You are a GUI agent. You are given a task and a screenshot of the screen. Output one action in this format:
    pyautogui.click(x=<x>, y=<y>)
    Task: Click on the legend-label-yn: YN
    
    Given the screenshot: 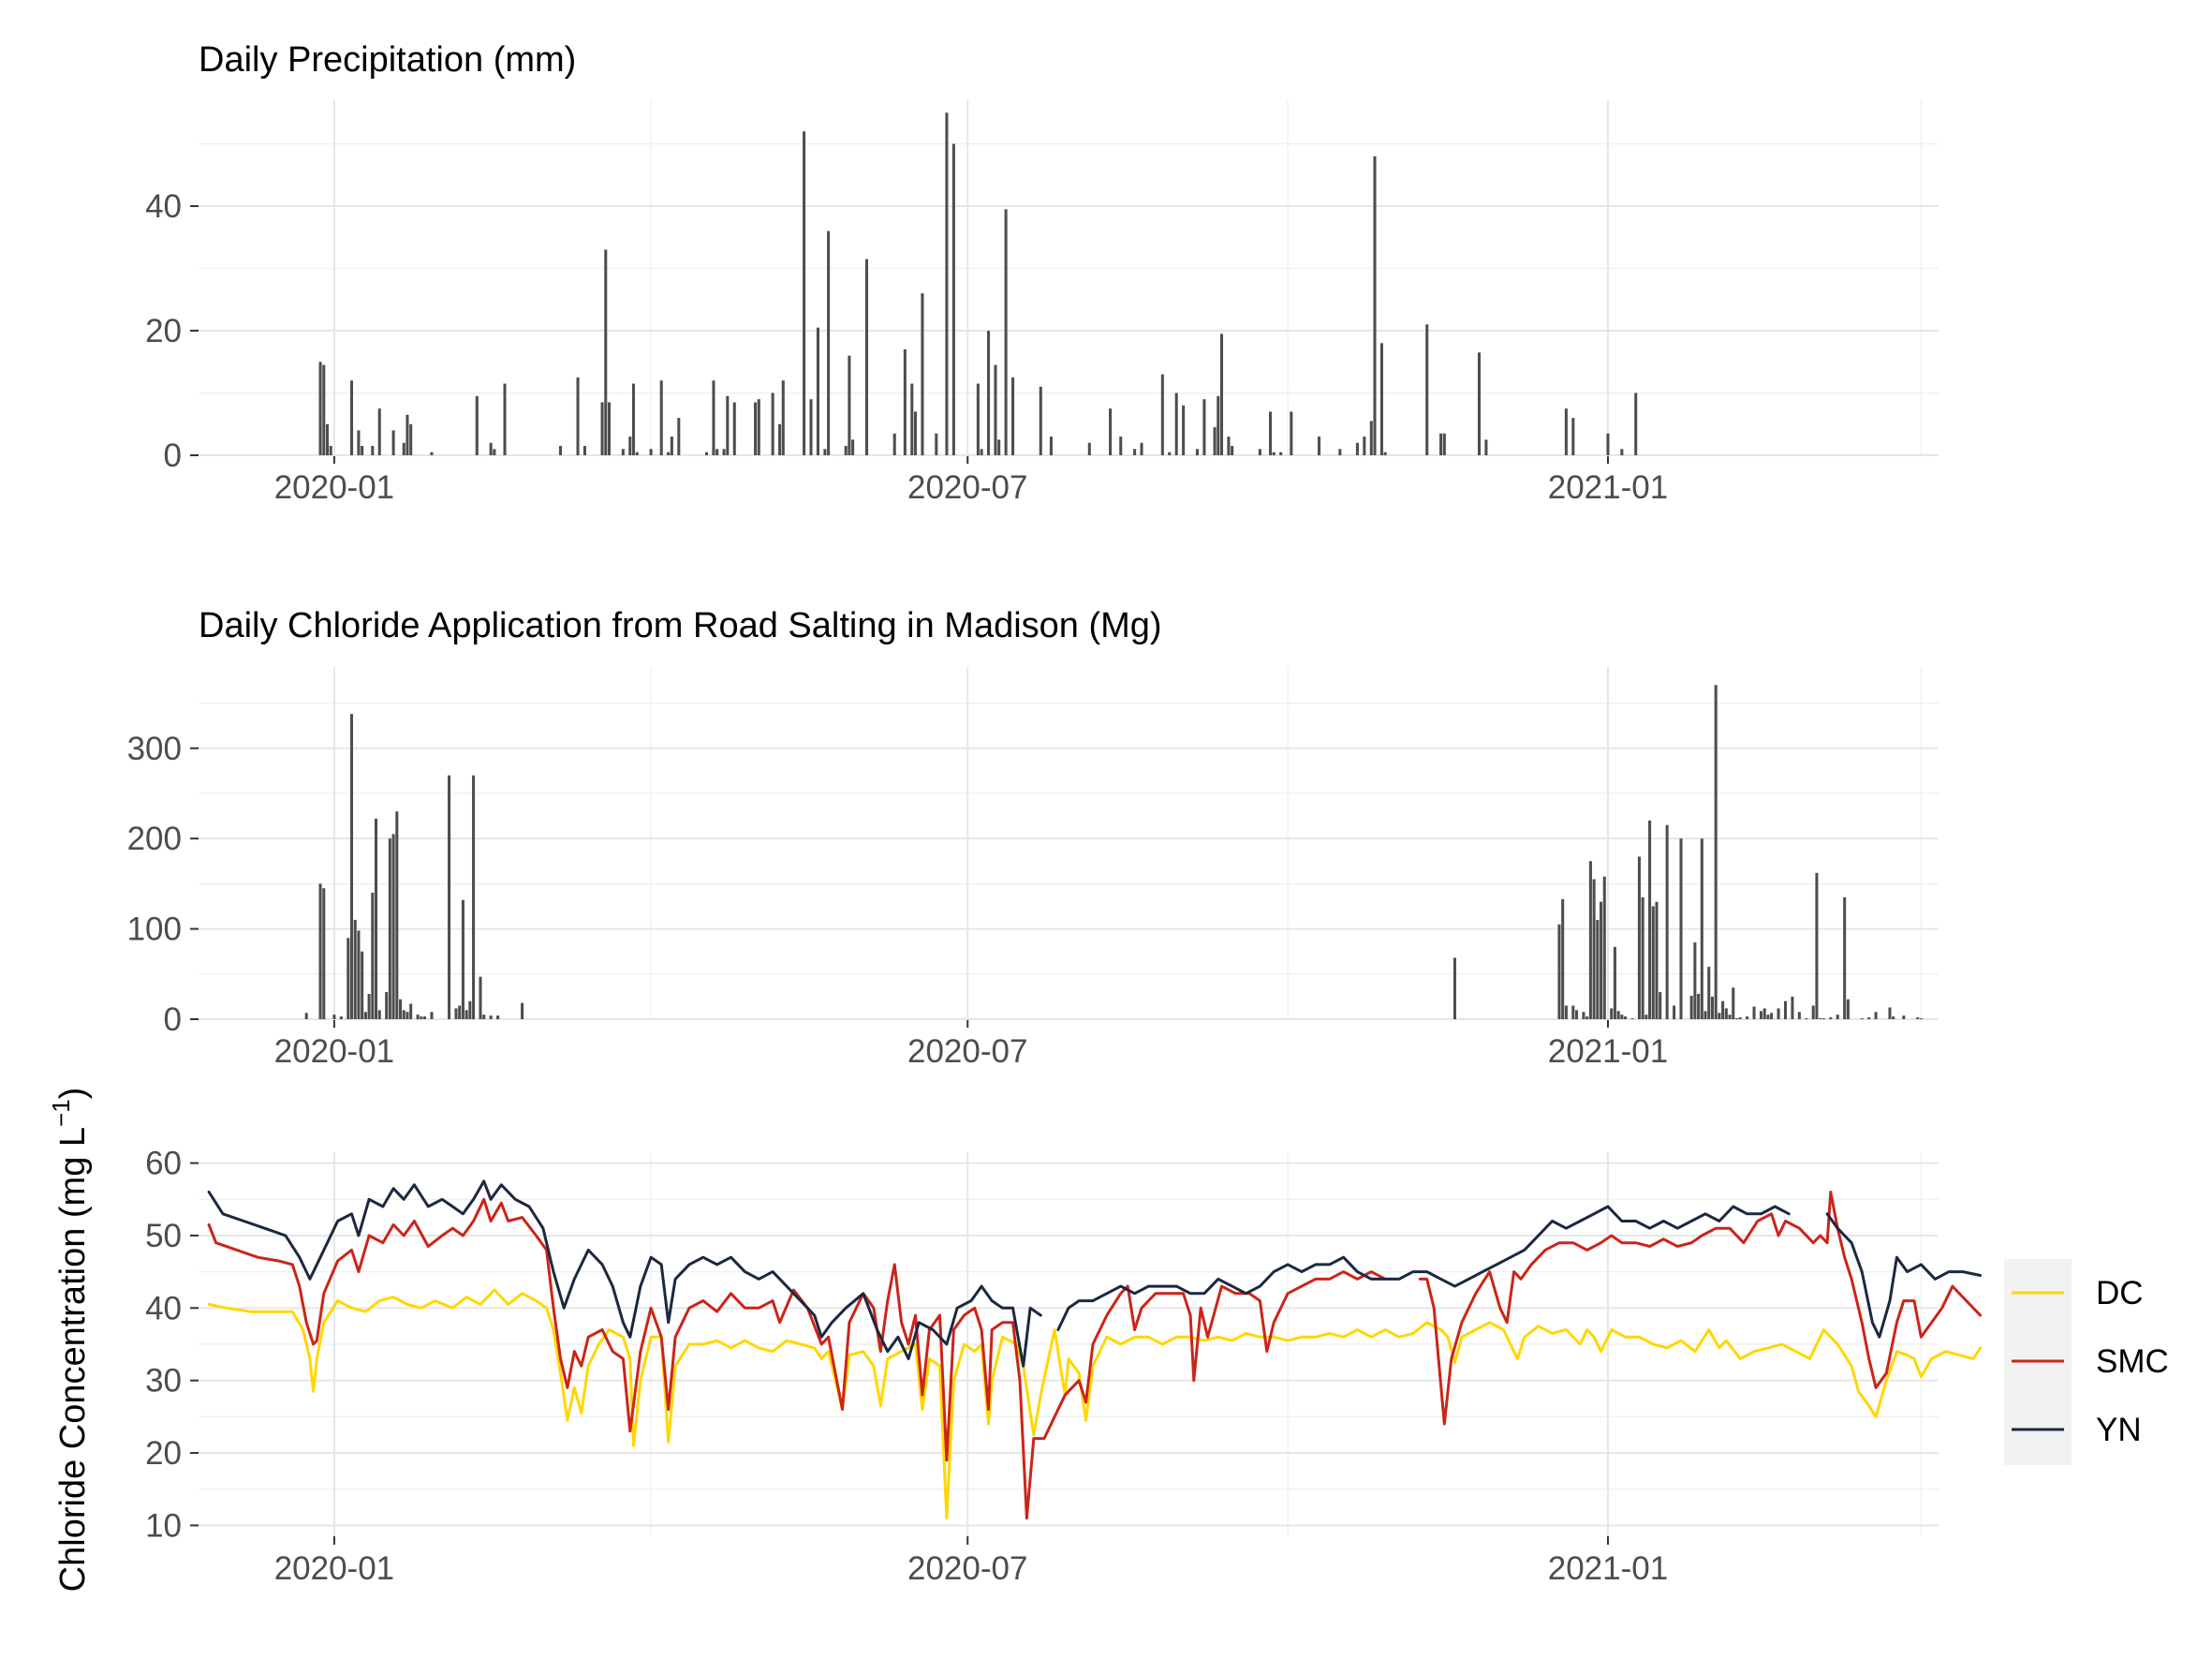 What is the action you would take?
    pyautogui.click(x=2119, y=1430)
    